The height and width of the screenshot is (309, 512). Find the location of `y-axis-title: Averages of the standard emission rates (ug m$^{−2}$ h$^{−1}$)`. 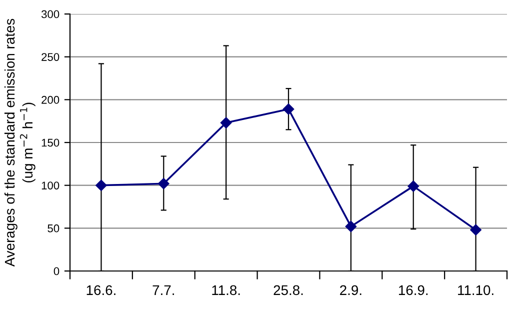

y-axis-title: Averages of the standard emission rates (ug m$^{−2}$ h$^{−1}$) is located at coordinates (20, 142).